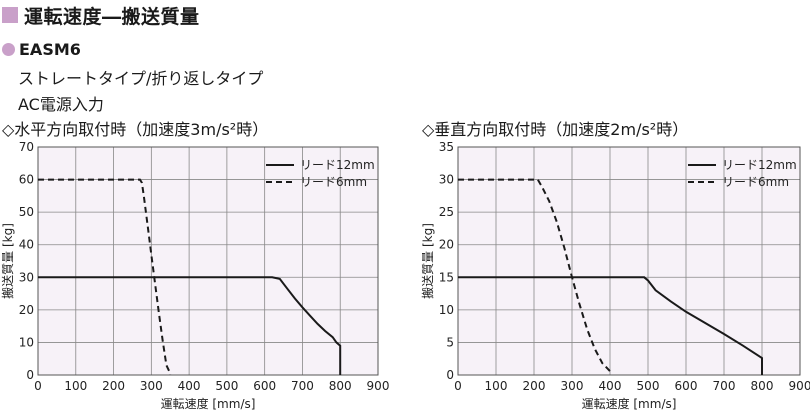 This screenshot has height=410, width=810. What do you see at coordinates (26, 310) in the screenshot?
I see `chart-0-y-tick-label: 20` at bounding box center [26, 310].